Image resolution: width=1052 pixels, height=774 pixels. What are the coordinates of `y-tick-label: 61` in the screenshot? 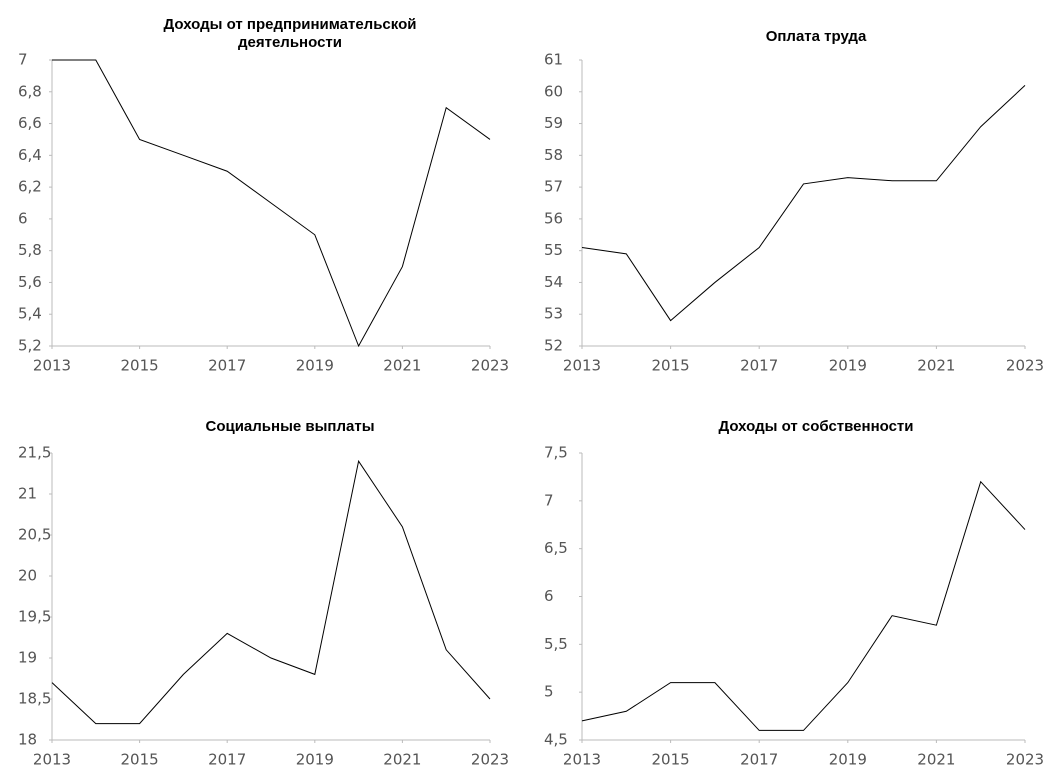 It's located at (553, 60).